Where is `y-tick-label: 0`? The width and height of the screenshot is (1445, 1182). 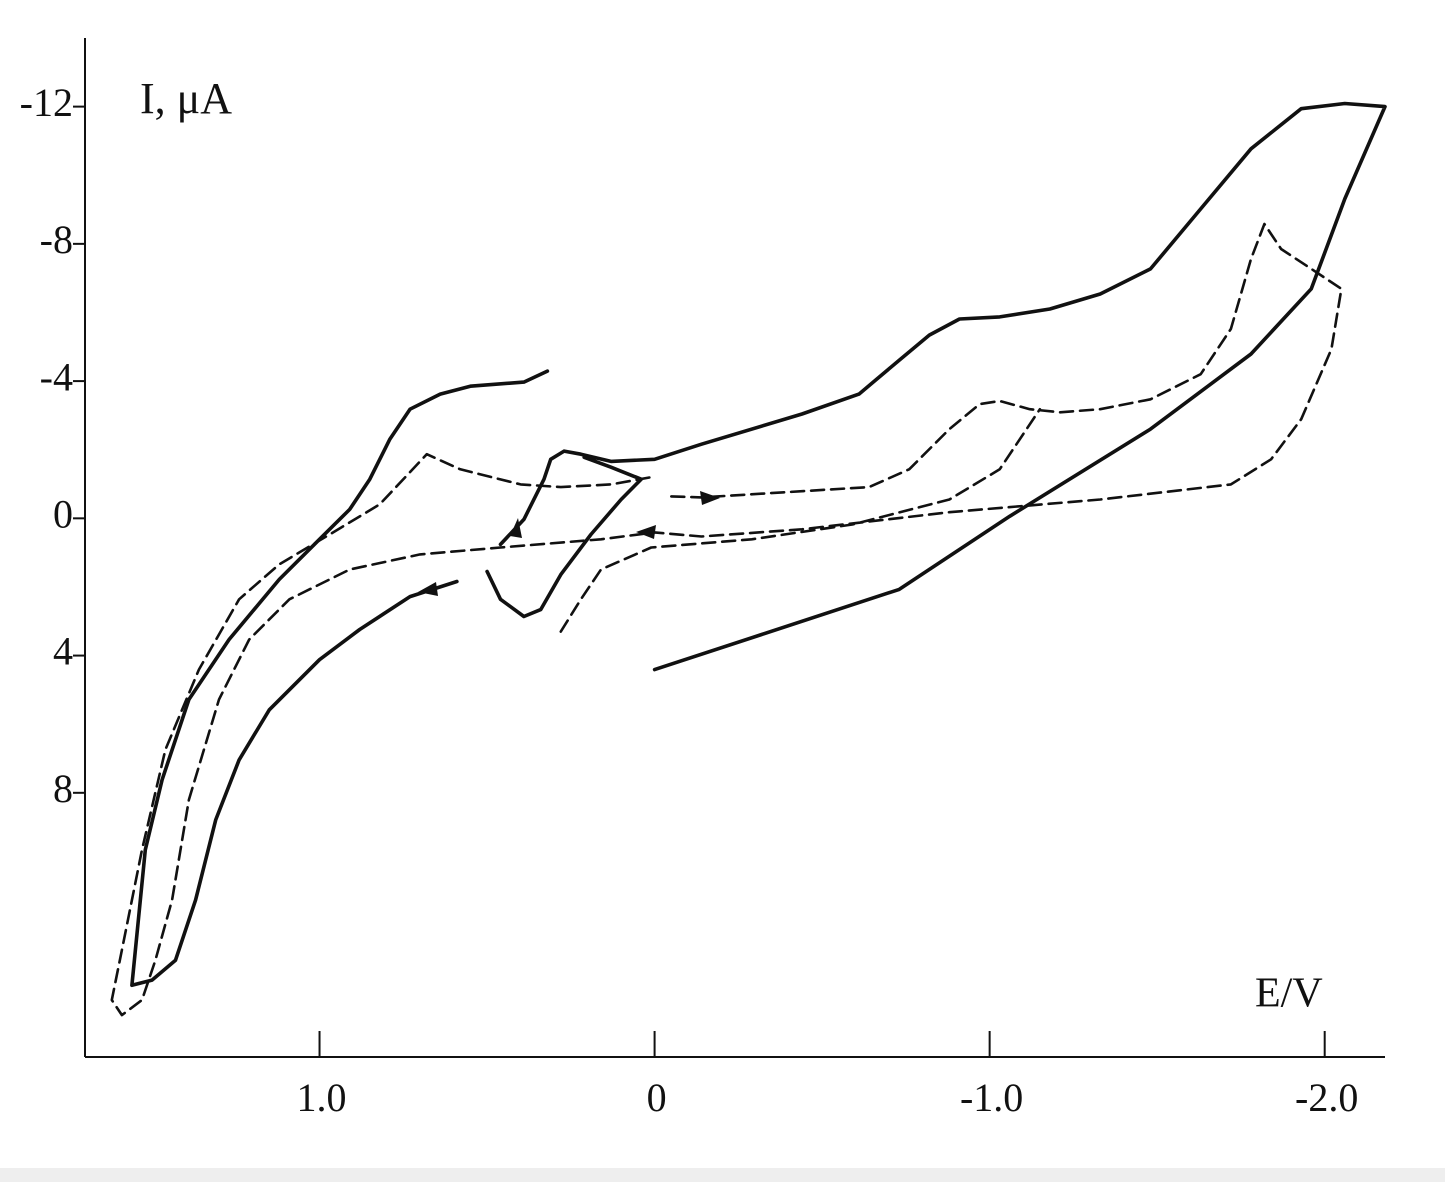 y-tick-label: 0 is located at coordinates (63, 514).